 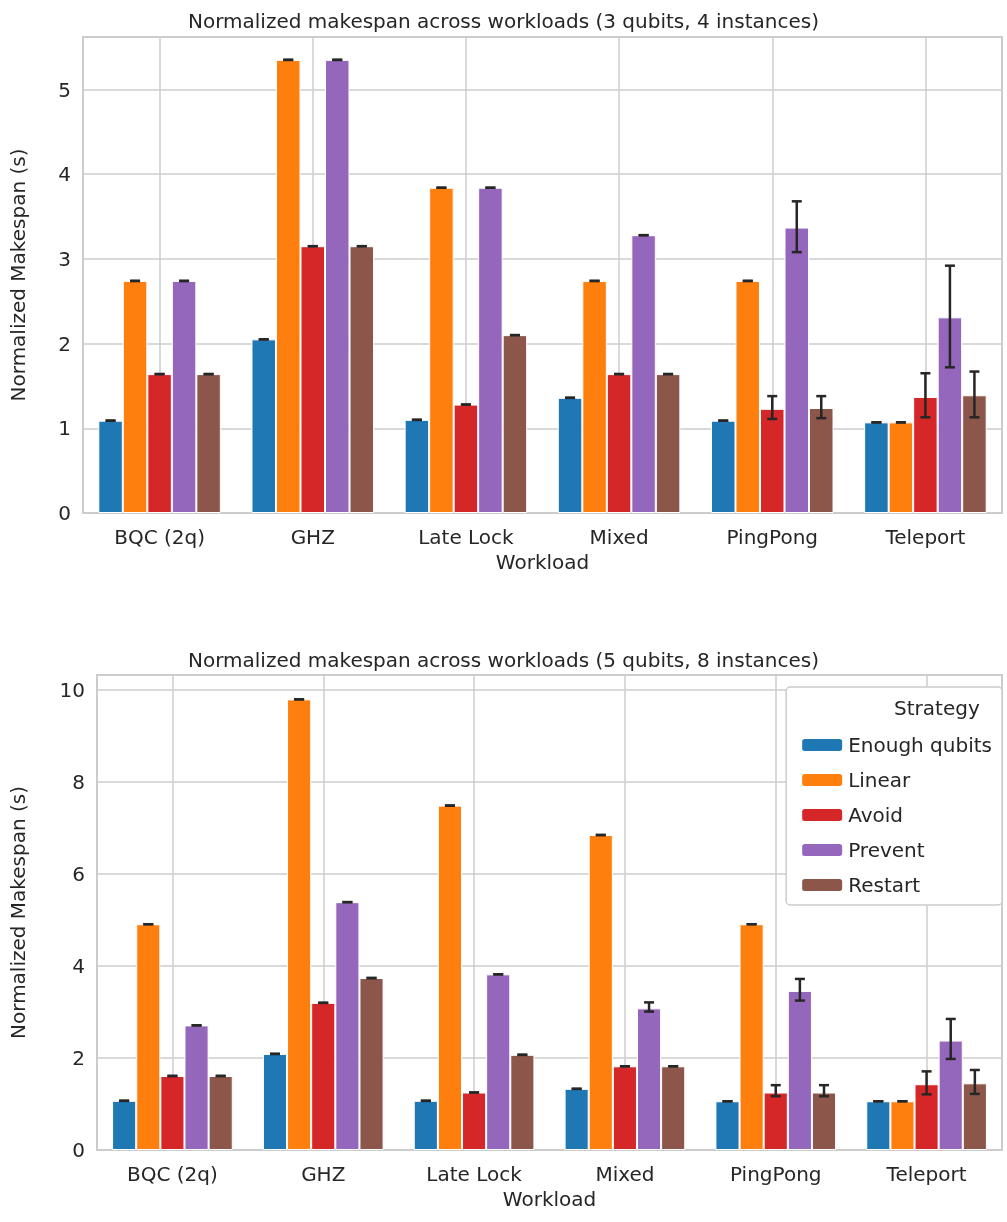 What do you see at coordinates (64, 428) in the screenshot?
I see `y-tick-label: 1` at bounding box center [64, 428].